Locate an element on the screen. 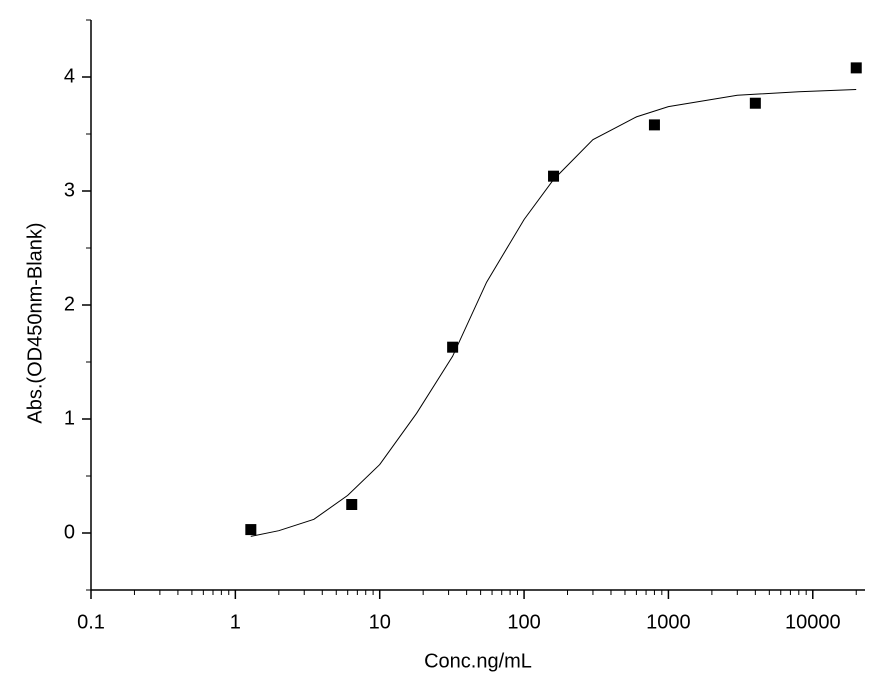 The height and width of the screenshot is (691, 888). y-tick-label: 4 is located at coordinates (69, 76).